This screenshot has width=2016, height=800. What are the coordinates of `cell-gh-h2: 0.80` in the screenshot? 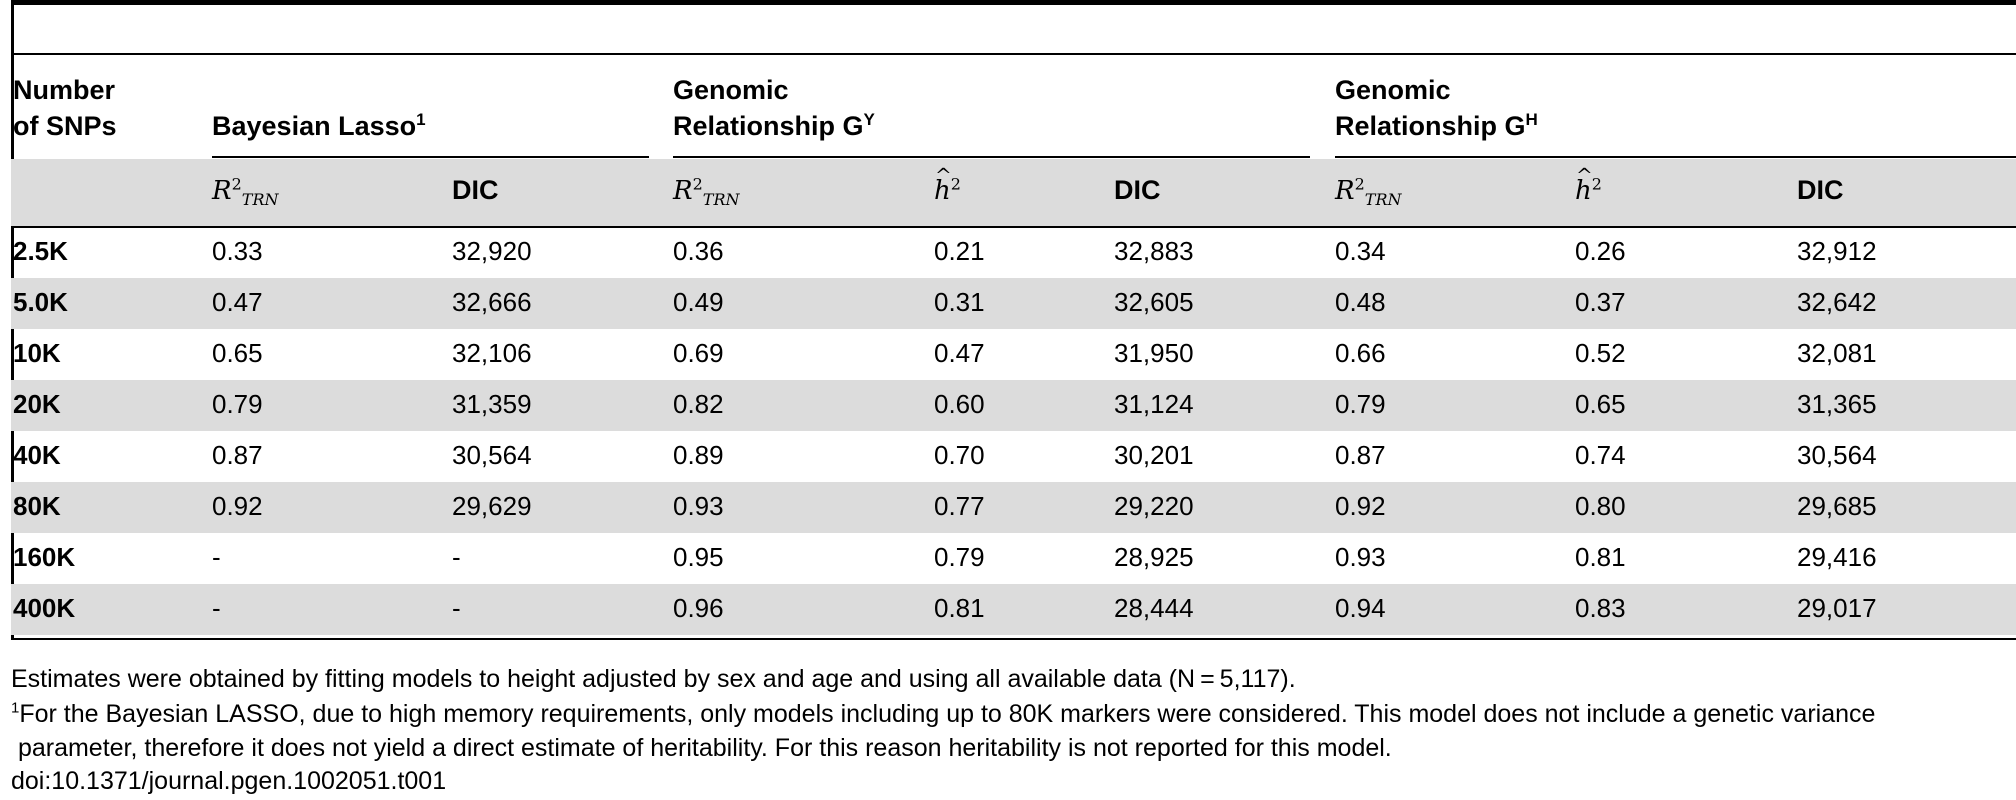 It's located at (1600, 506).